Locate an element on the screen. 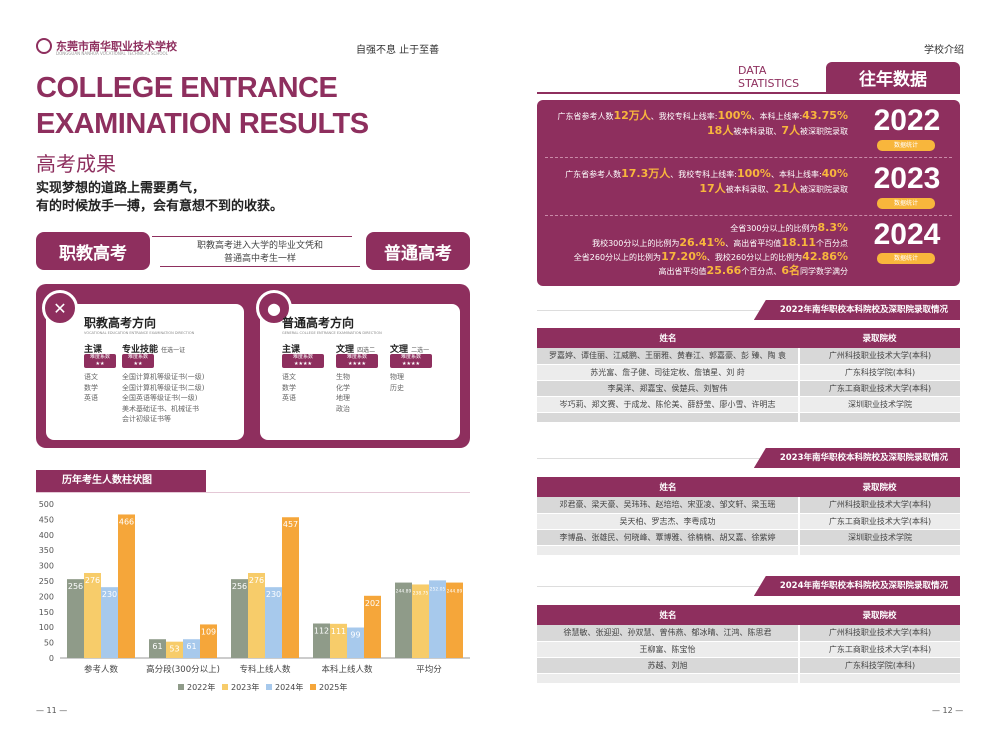  page-title-line2: EXAMINATION RESULTS is located at coordinates (202, 124).